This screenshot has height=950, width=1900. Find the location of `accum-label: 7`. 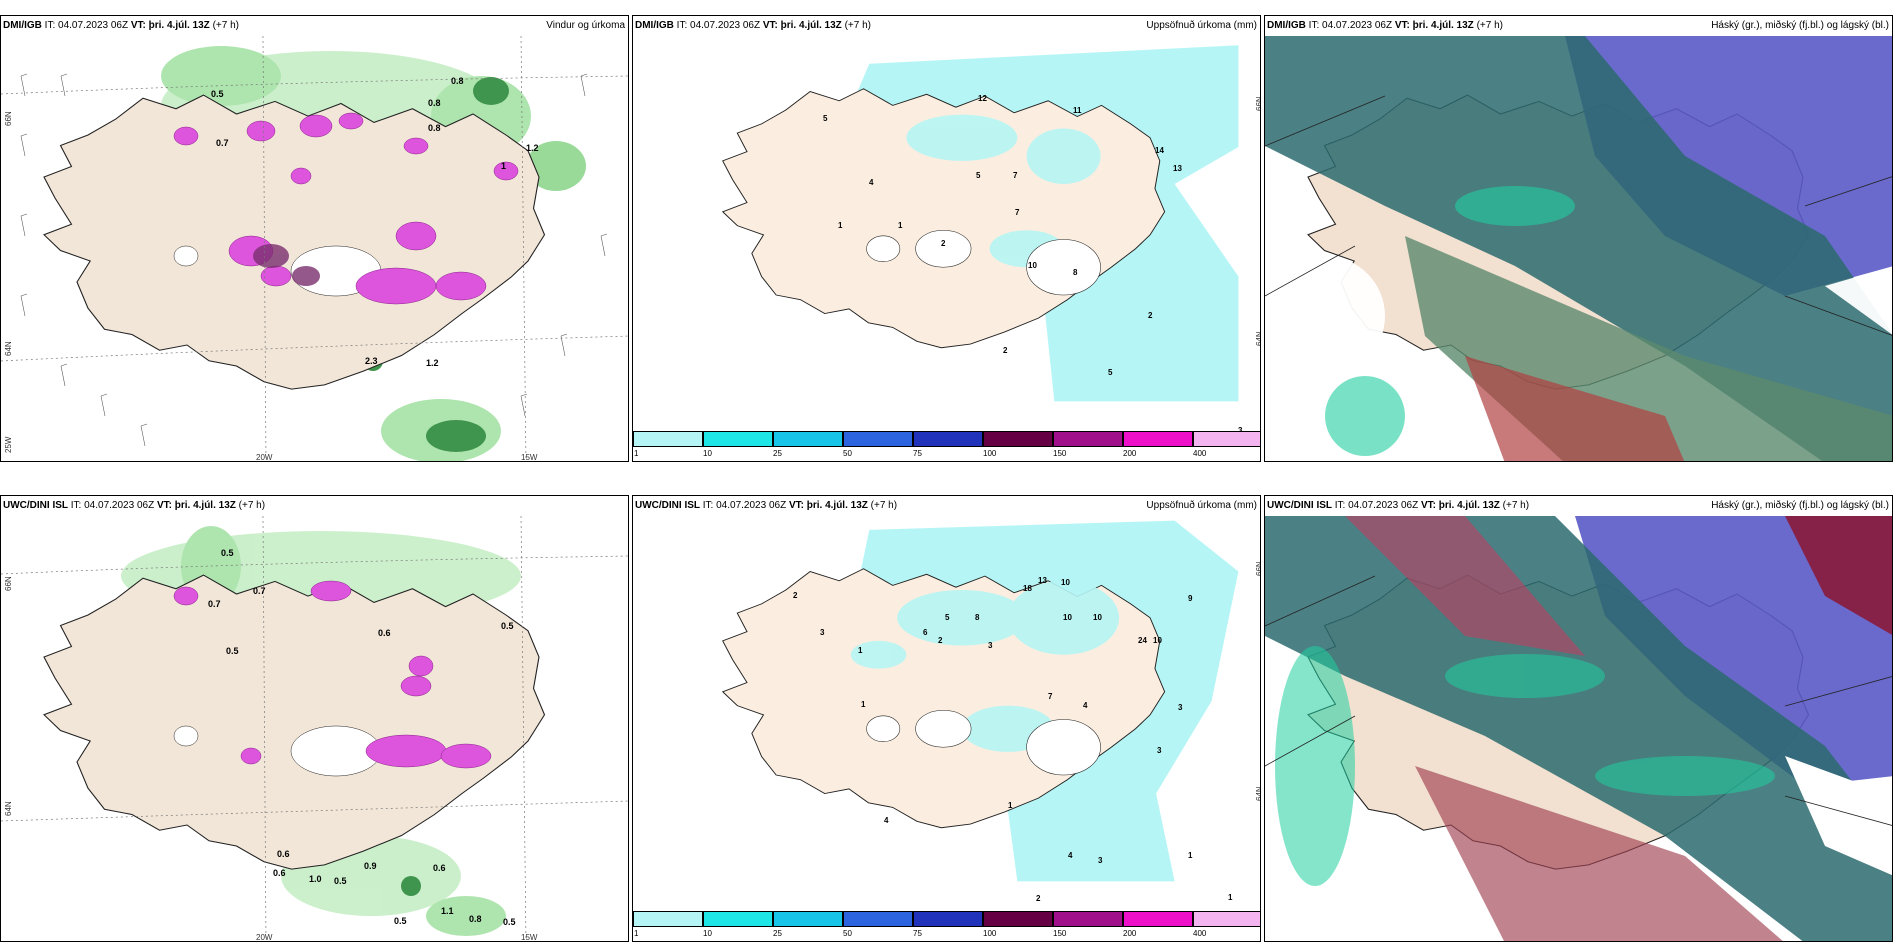

accum-label: 7 is located at coordinates (1015, 175).